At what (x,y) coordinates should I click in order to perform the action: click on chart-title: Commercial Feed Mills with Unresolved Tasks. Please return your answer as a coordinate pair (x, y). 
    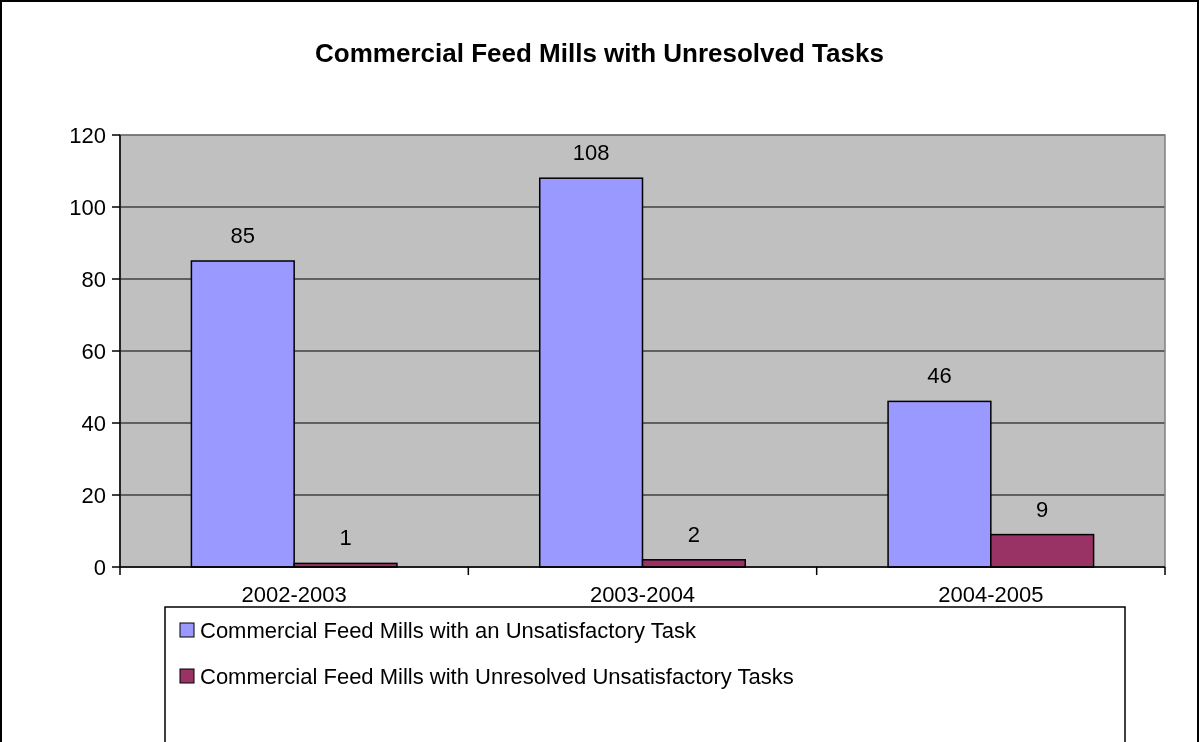
    Looking at the image, I should click on (599, 53).